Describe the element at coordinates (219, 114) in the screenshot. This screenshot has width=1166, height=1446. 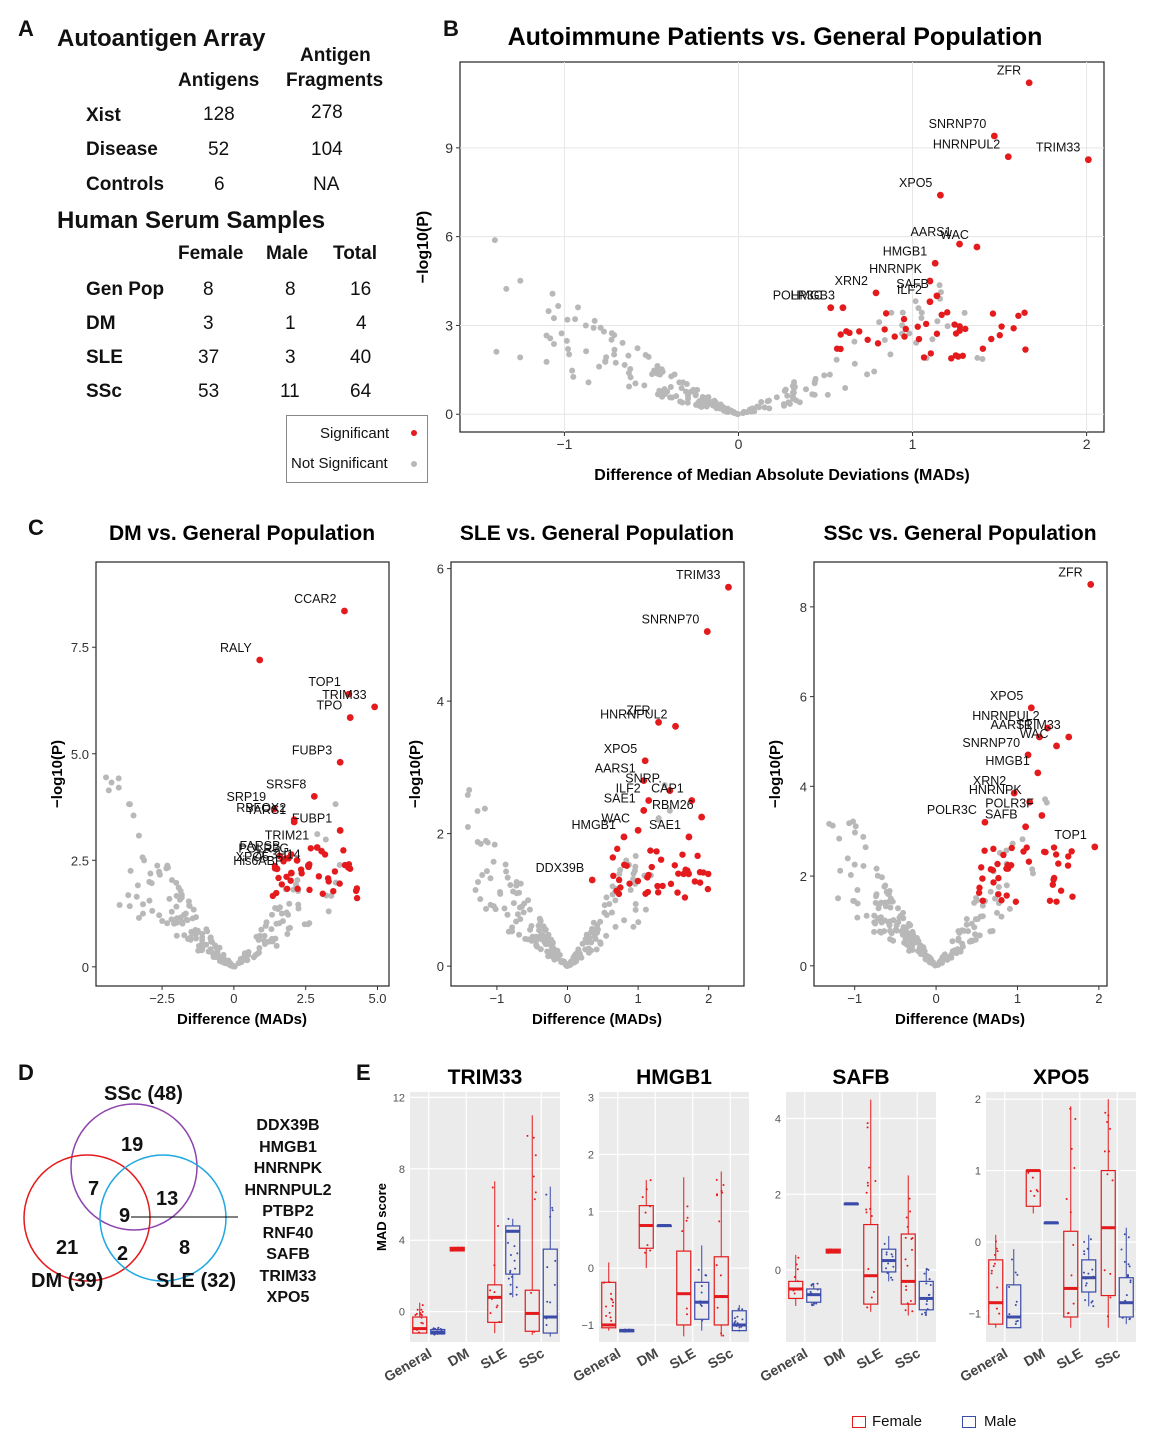
I see `cell-value: 128` at that location.